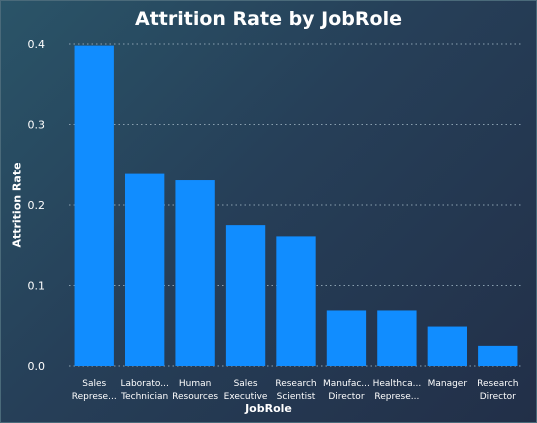 The image size is (537, 423). I want to click on x-tick-label: Manufac... Director, so click(346, 390).